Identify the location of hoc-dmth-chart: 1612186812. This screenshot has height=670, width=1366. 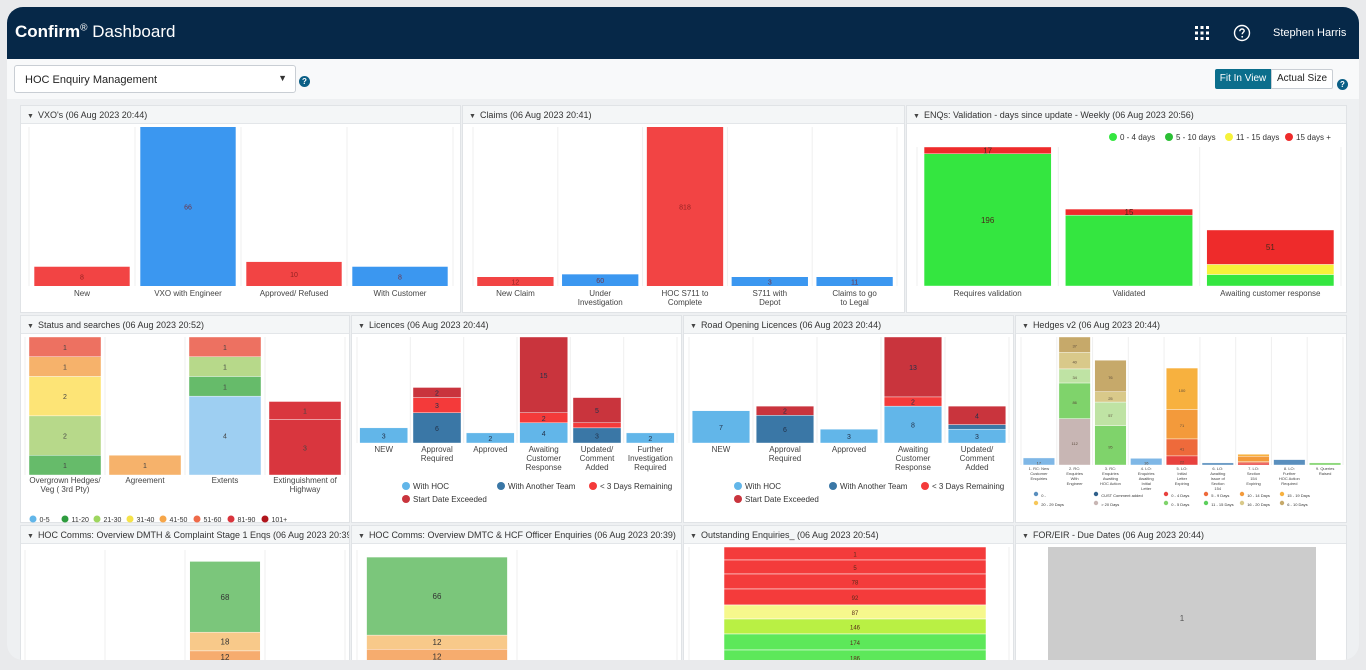
(185, 605).